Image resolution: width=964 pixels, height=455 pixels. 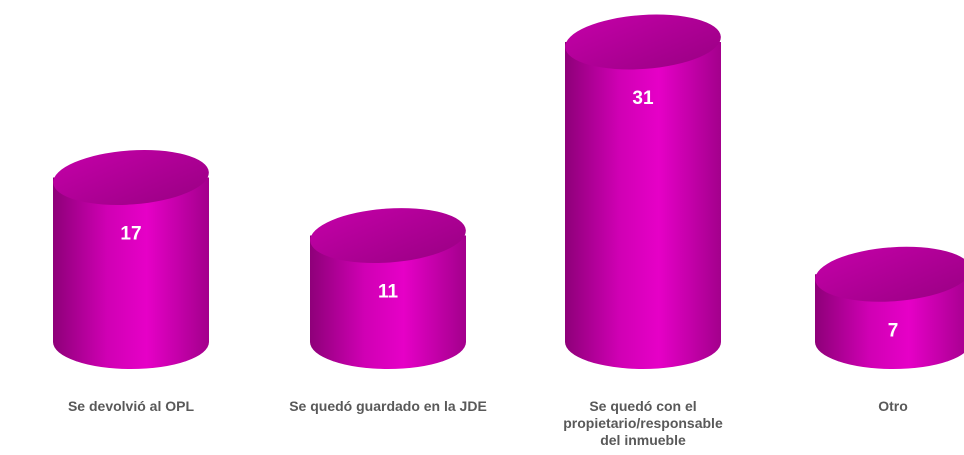 I want to click on value-label: 17, so click(x=130, y=233).